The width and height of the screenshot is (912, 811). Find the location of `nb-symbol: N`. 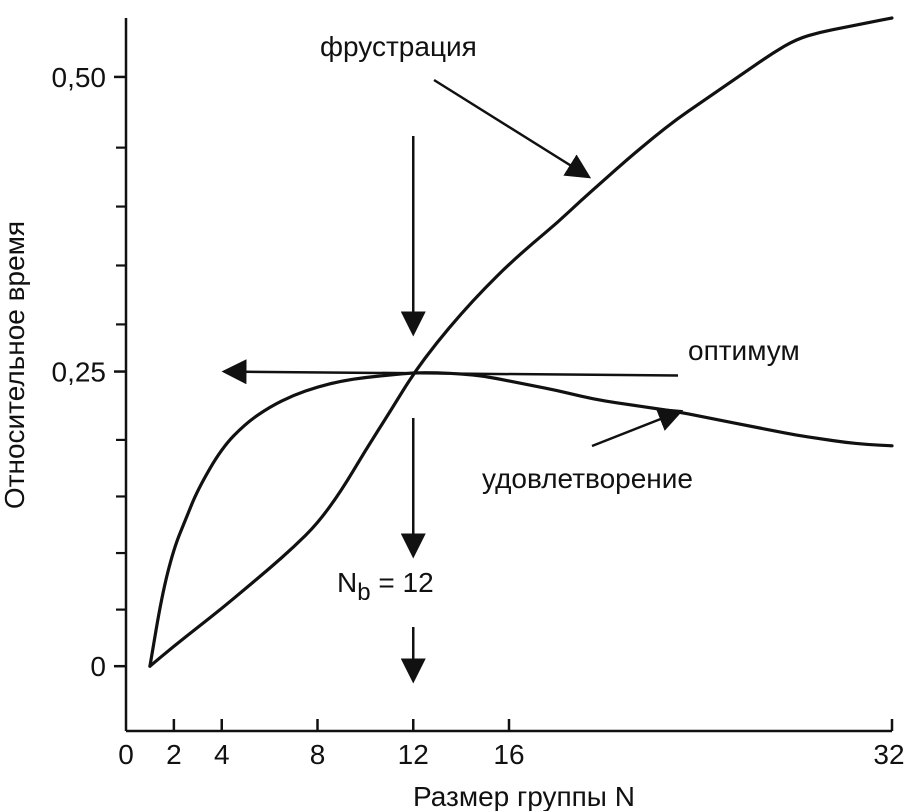

nb-symbol: N is located at coordinates (347, 582).